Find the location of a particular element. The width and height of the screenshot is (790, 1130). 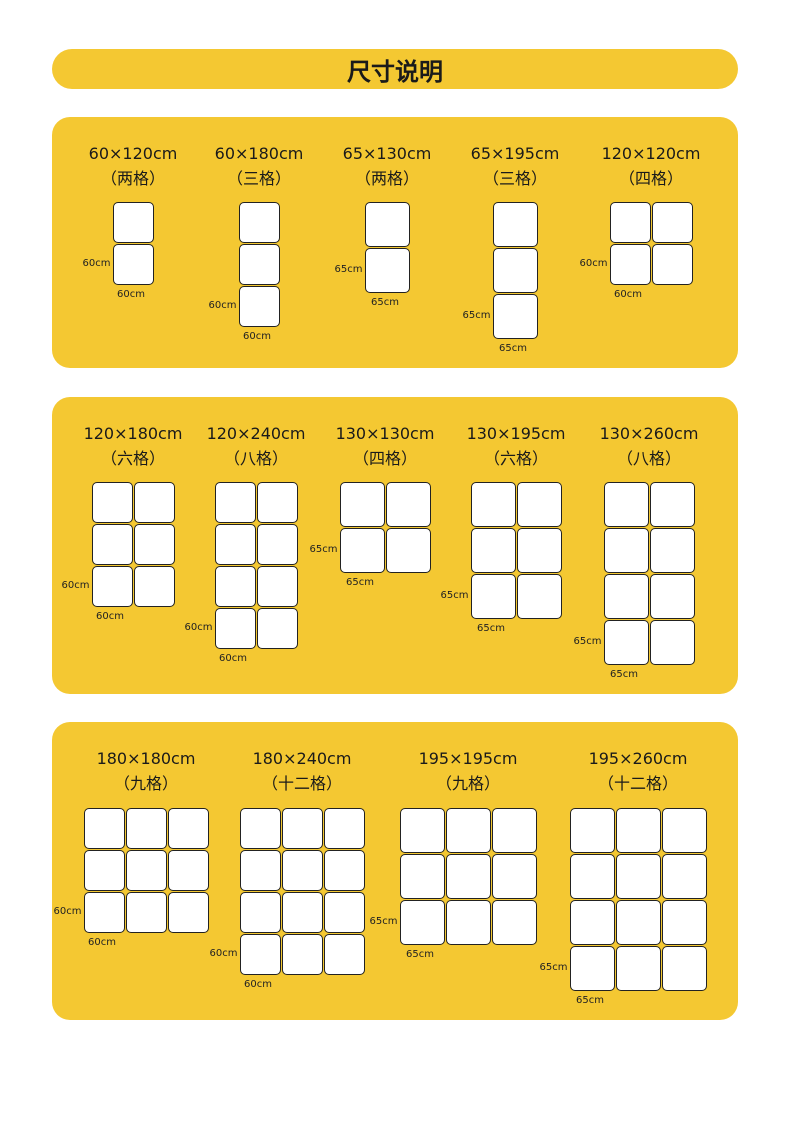

size-label: 195×195cm is located at coordinates (468, 758).